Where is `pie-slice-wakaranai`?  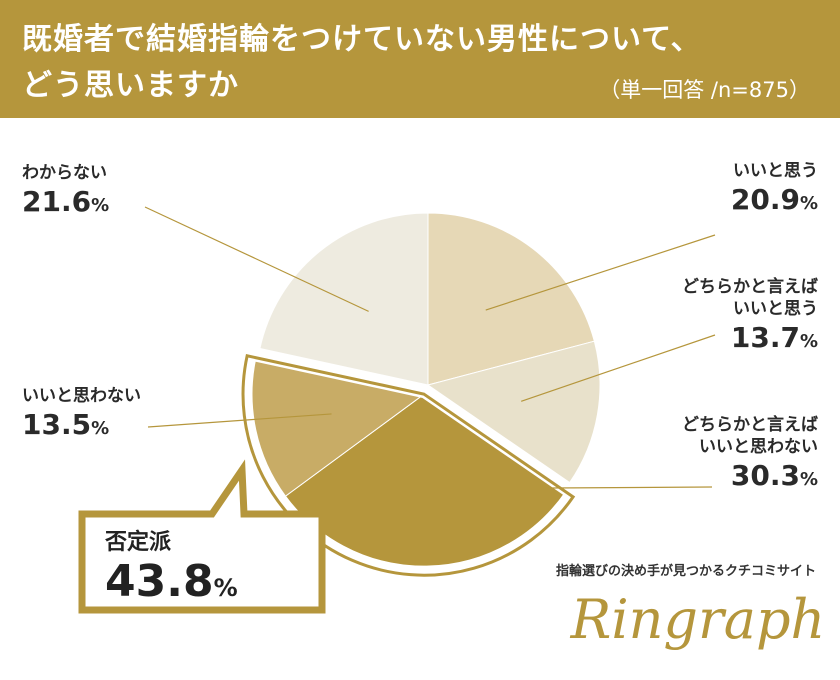
pie-slice-wakaranai is located at coordinates (344, 299).